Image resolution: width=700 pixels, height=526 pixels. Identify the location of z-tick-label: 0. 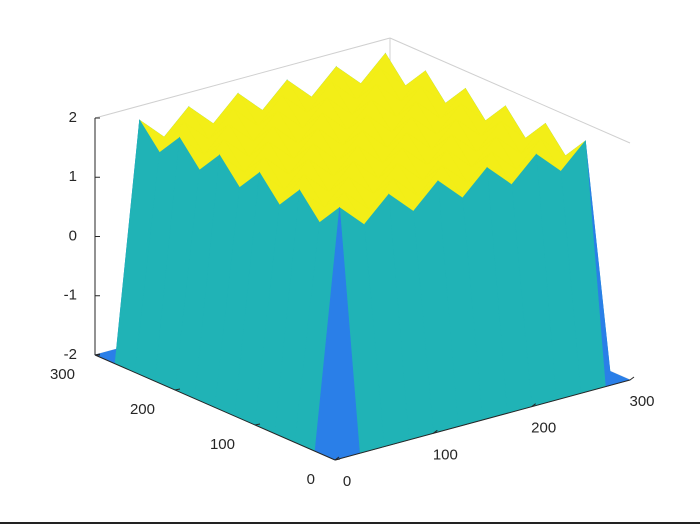
(73, 235).